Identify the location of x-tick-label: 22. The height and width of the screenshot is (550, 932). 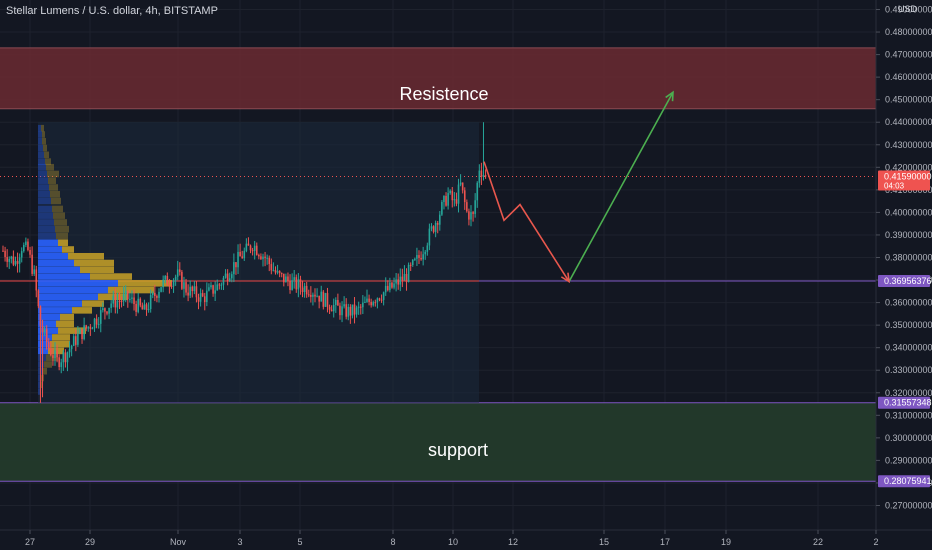
(818, 542).